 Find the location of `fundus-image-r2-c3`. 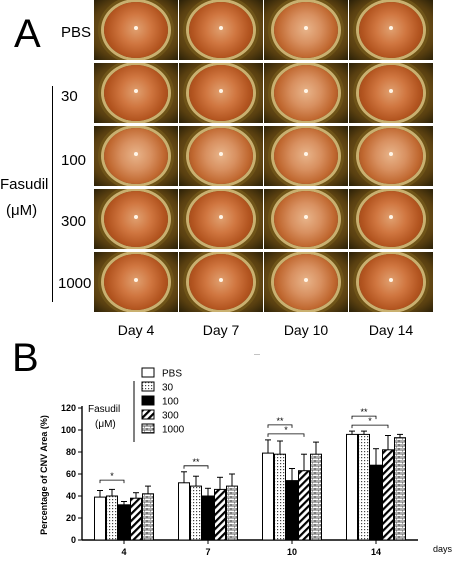

fundus-image-r2-c3 is located at coordinates (391, 156).